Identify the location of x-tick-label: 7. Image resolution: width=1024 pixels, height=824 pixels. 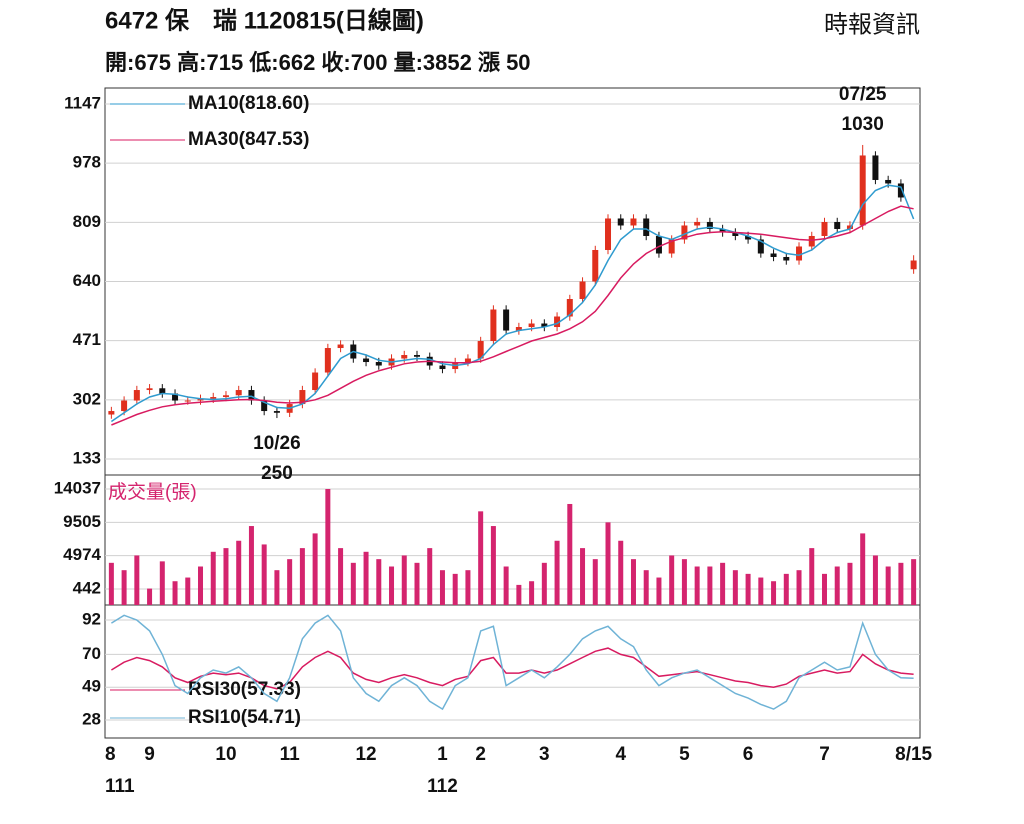
(824, 754).